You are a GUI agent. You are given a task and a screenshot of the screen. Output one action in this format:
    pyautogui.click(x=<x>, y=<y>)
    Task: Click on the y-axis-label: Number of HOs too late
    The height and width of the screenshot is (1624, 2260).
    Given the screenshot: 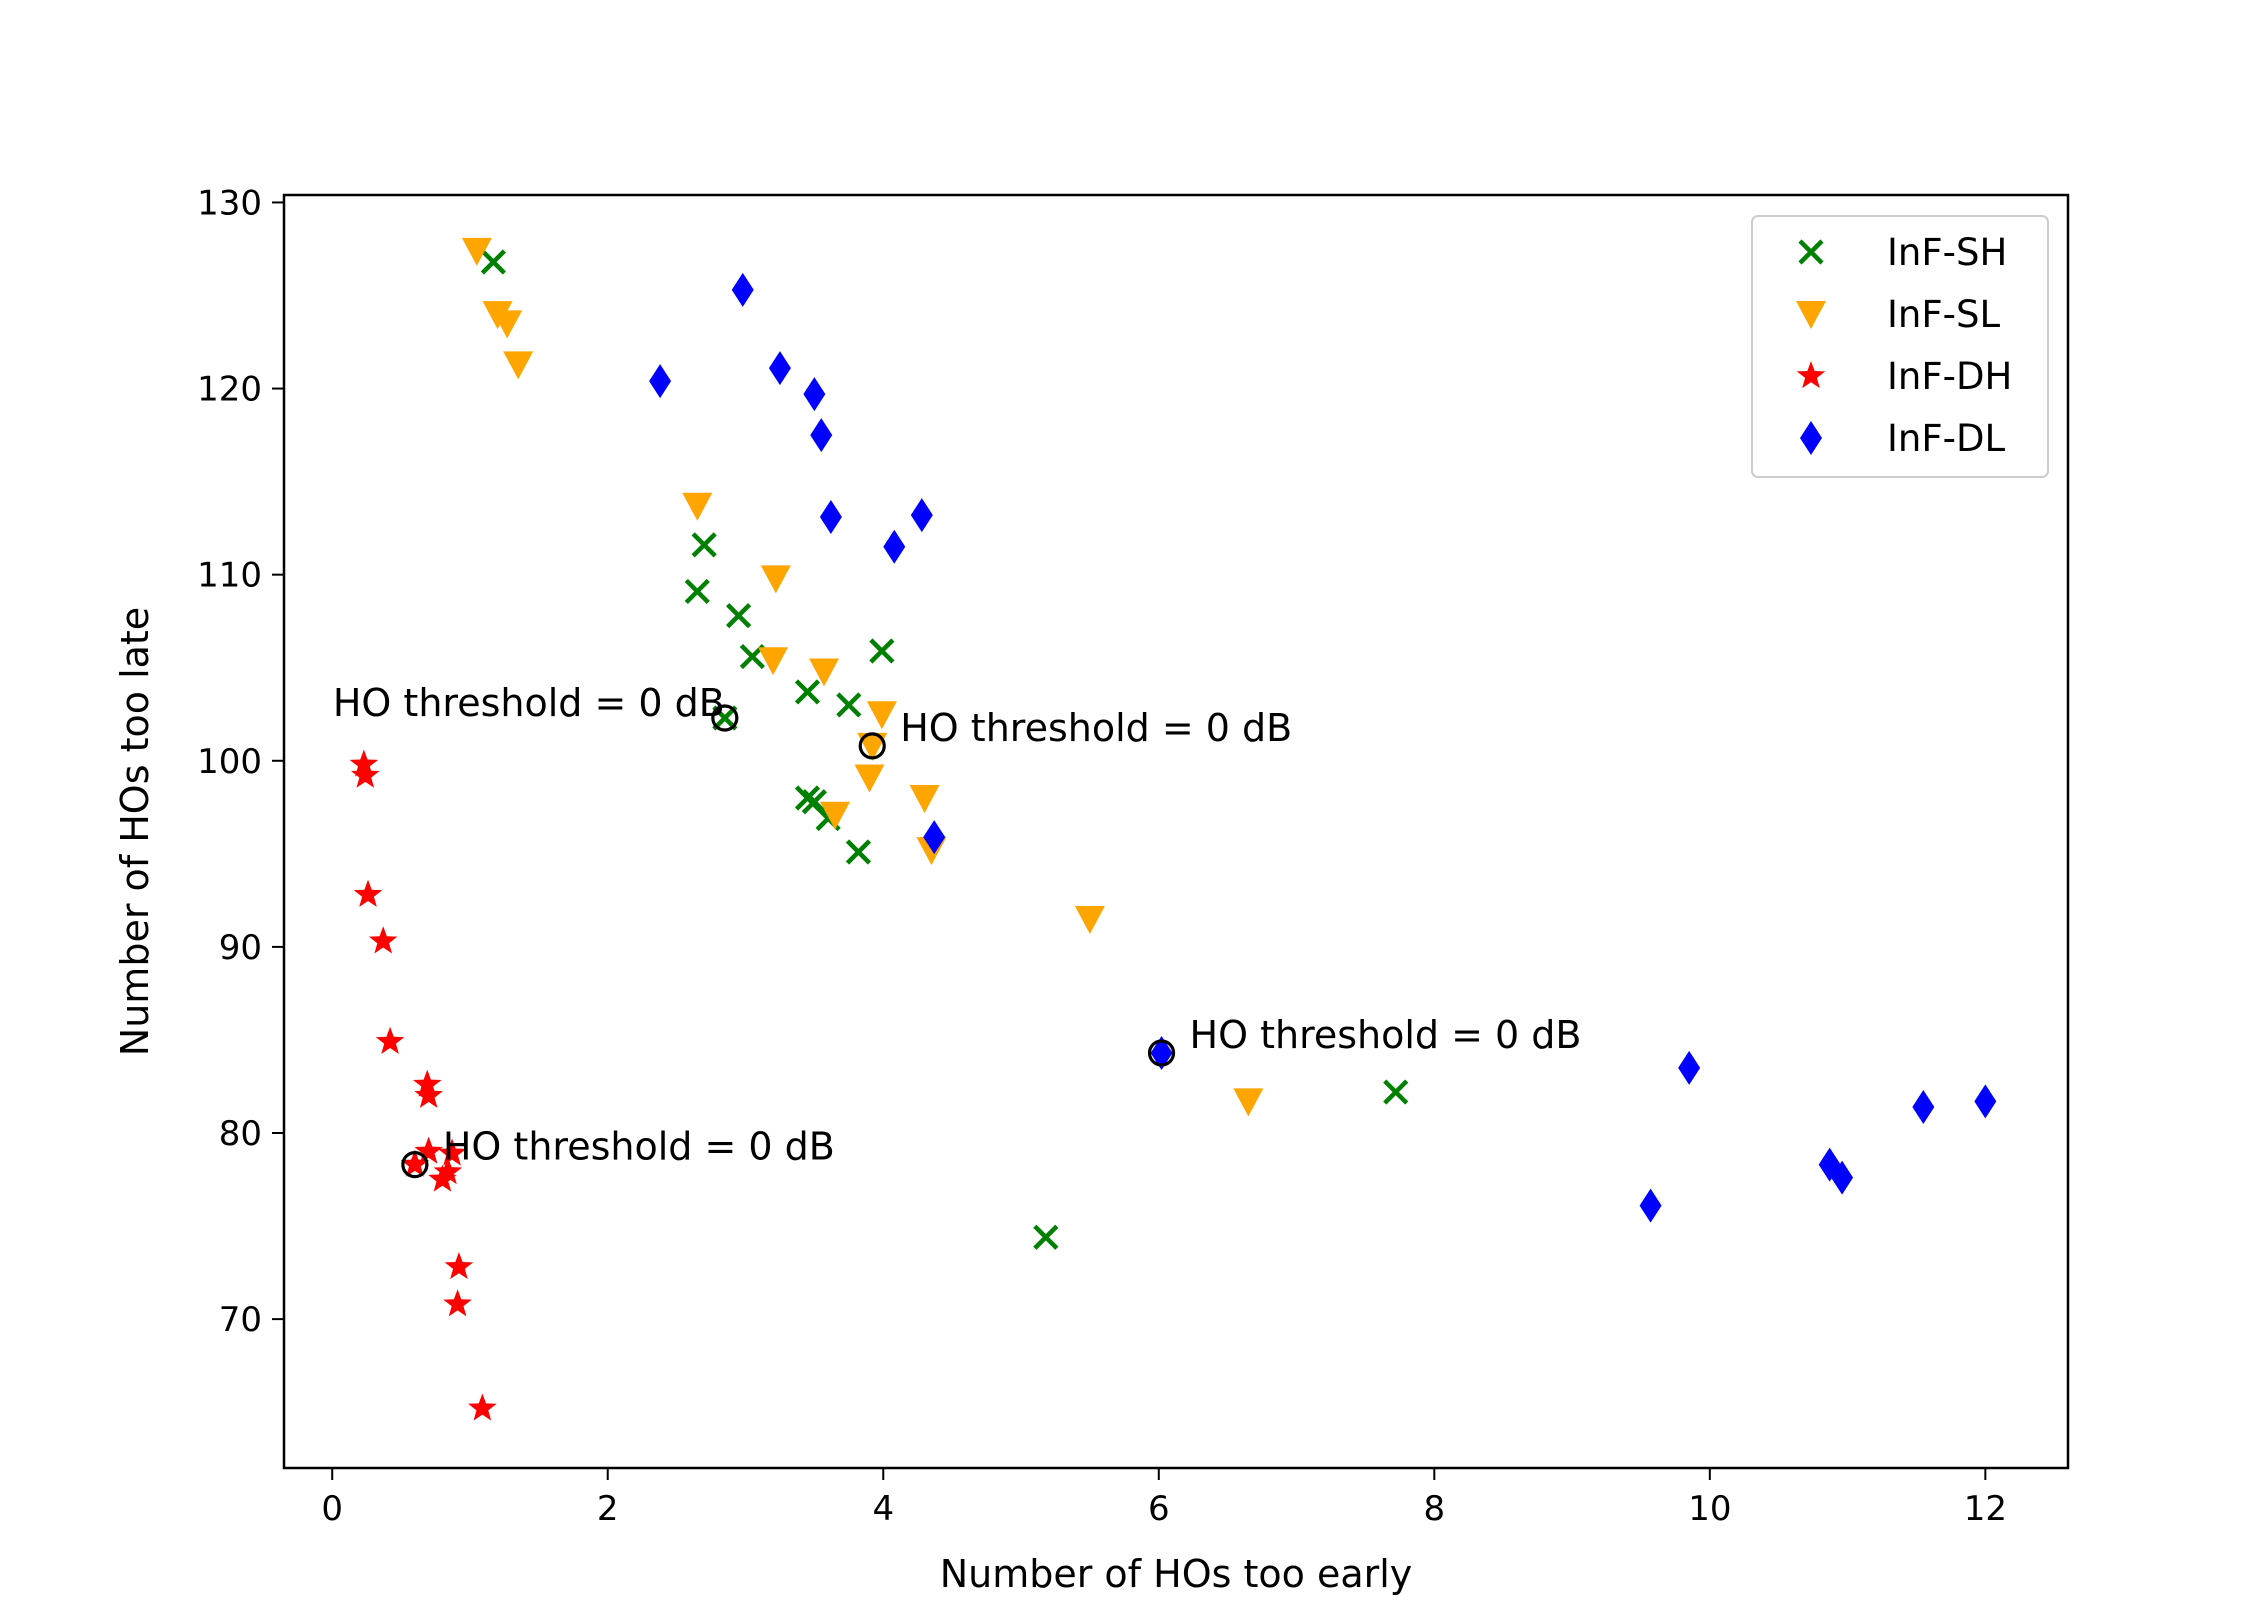 What is the action you would take?
    pyautogui.click(x=135, y=831)
    